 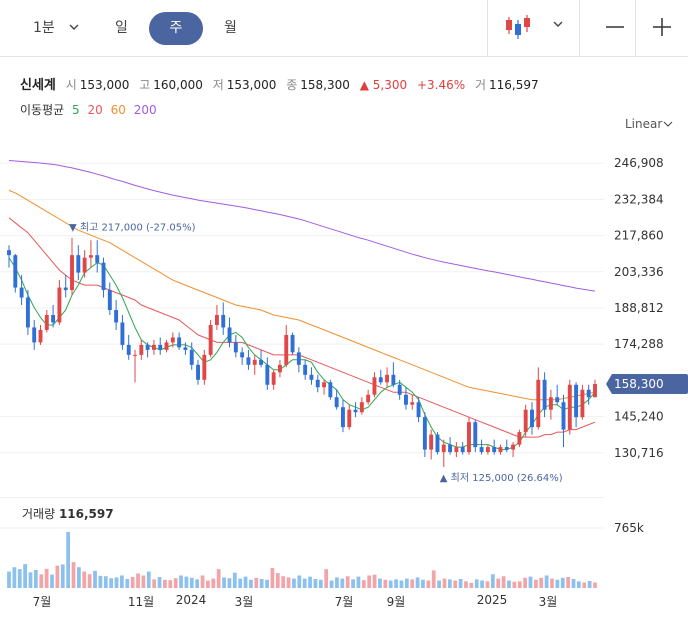 I want to click on tab-week: 주, so click(x=176, y=28).